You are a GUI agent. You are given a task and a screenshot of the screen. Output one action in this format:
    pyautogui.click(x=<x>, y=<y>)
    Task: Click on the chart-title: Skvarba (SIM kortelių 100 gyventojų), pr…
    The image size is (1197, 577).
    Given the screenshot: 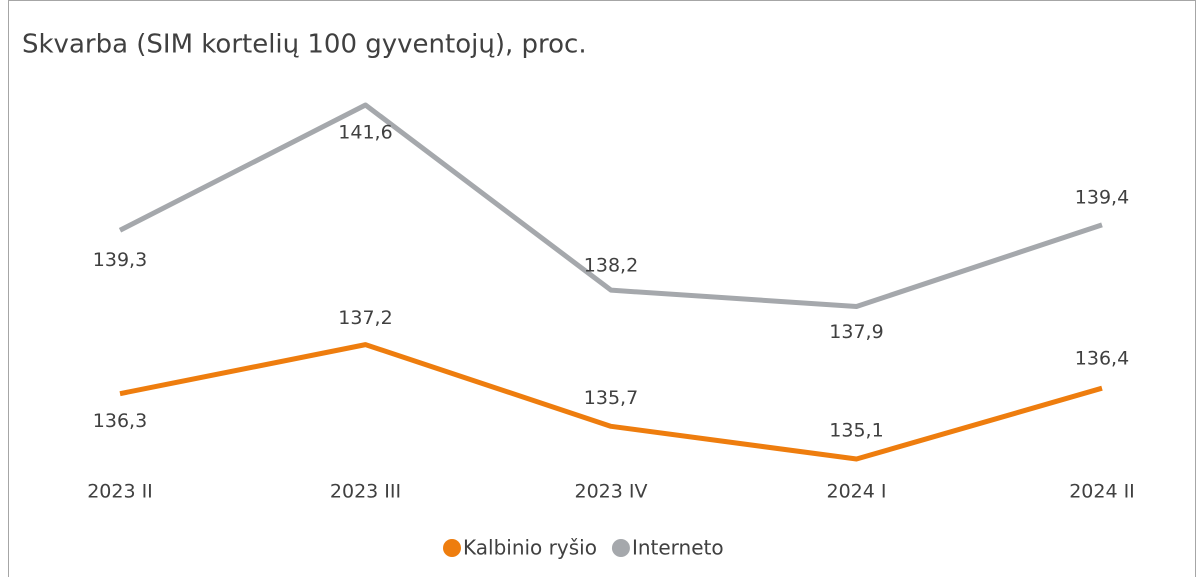 What is the action you would take?
    pyautogui.click(x=304, y=45)
    